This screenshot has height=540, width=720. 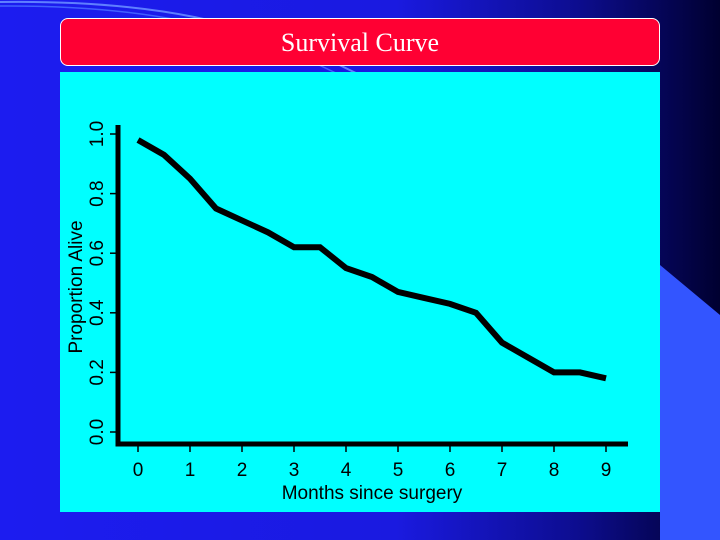 I want to click on slide-title-box: Survival Curve, so click(x=360, y=42).